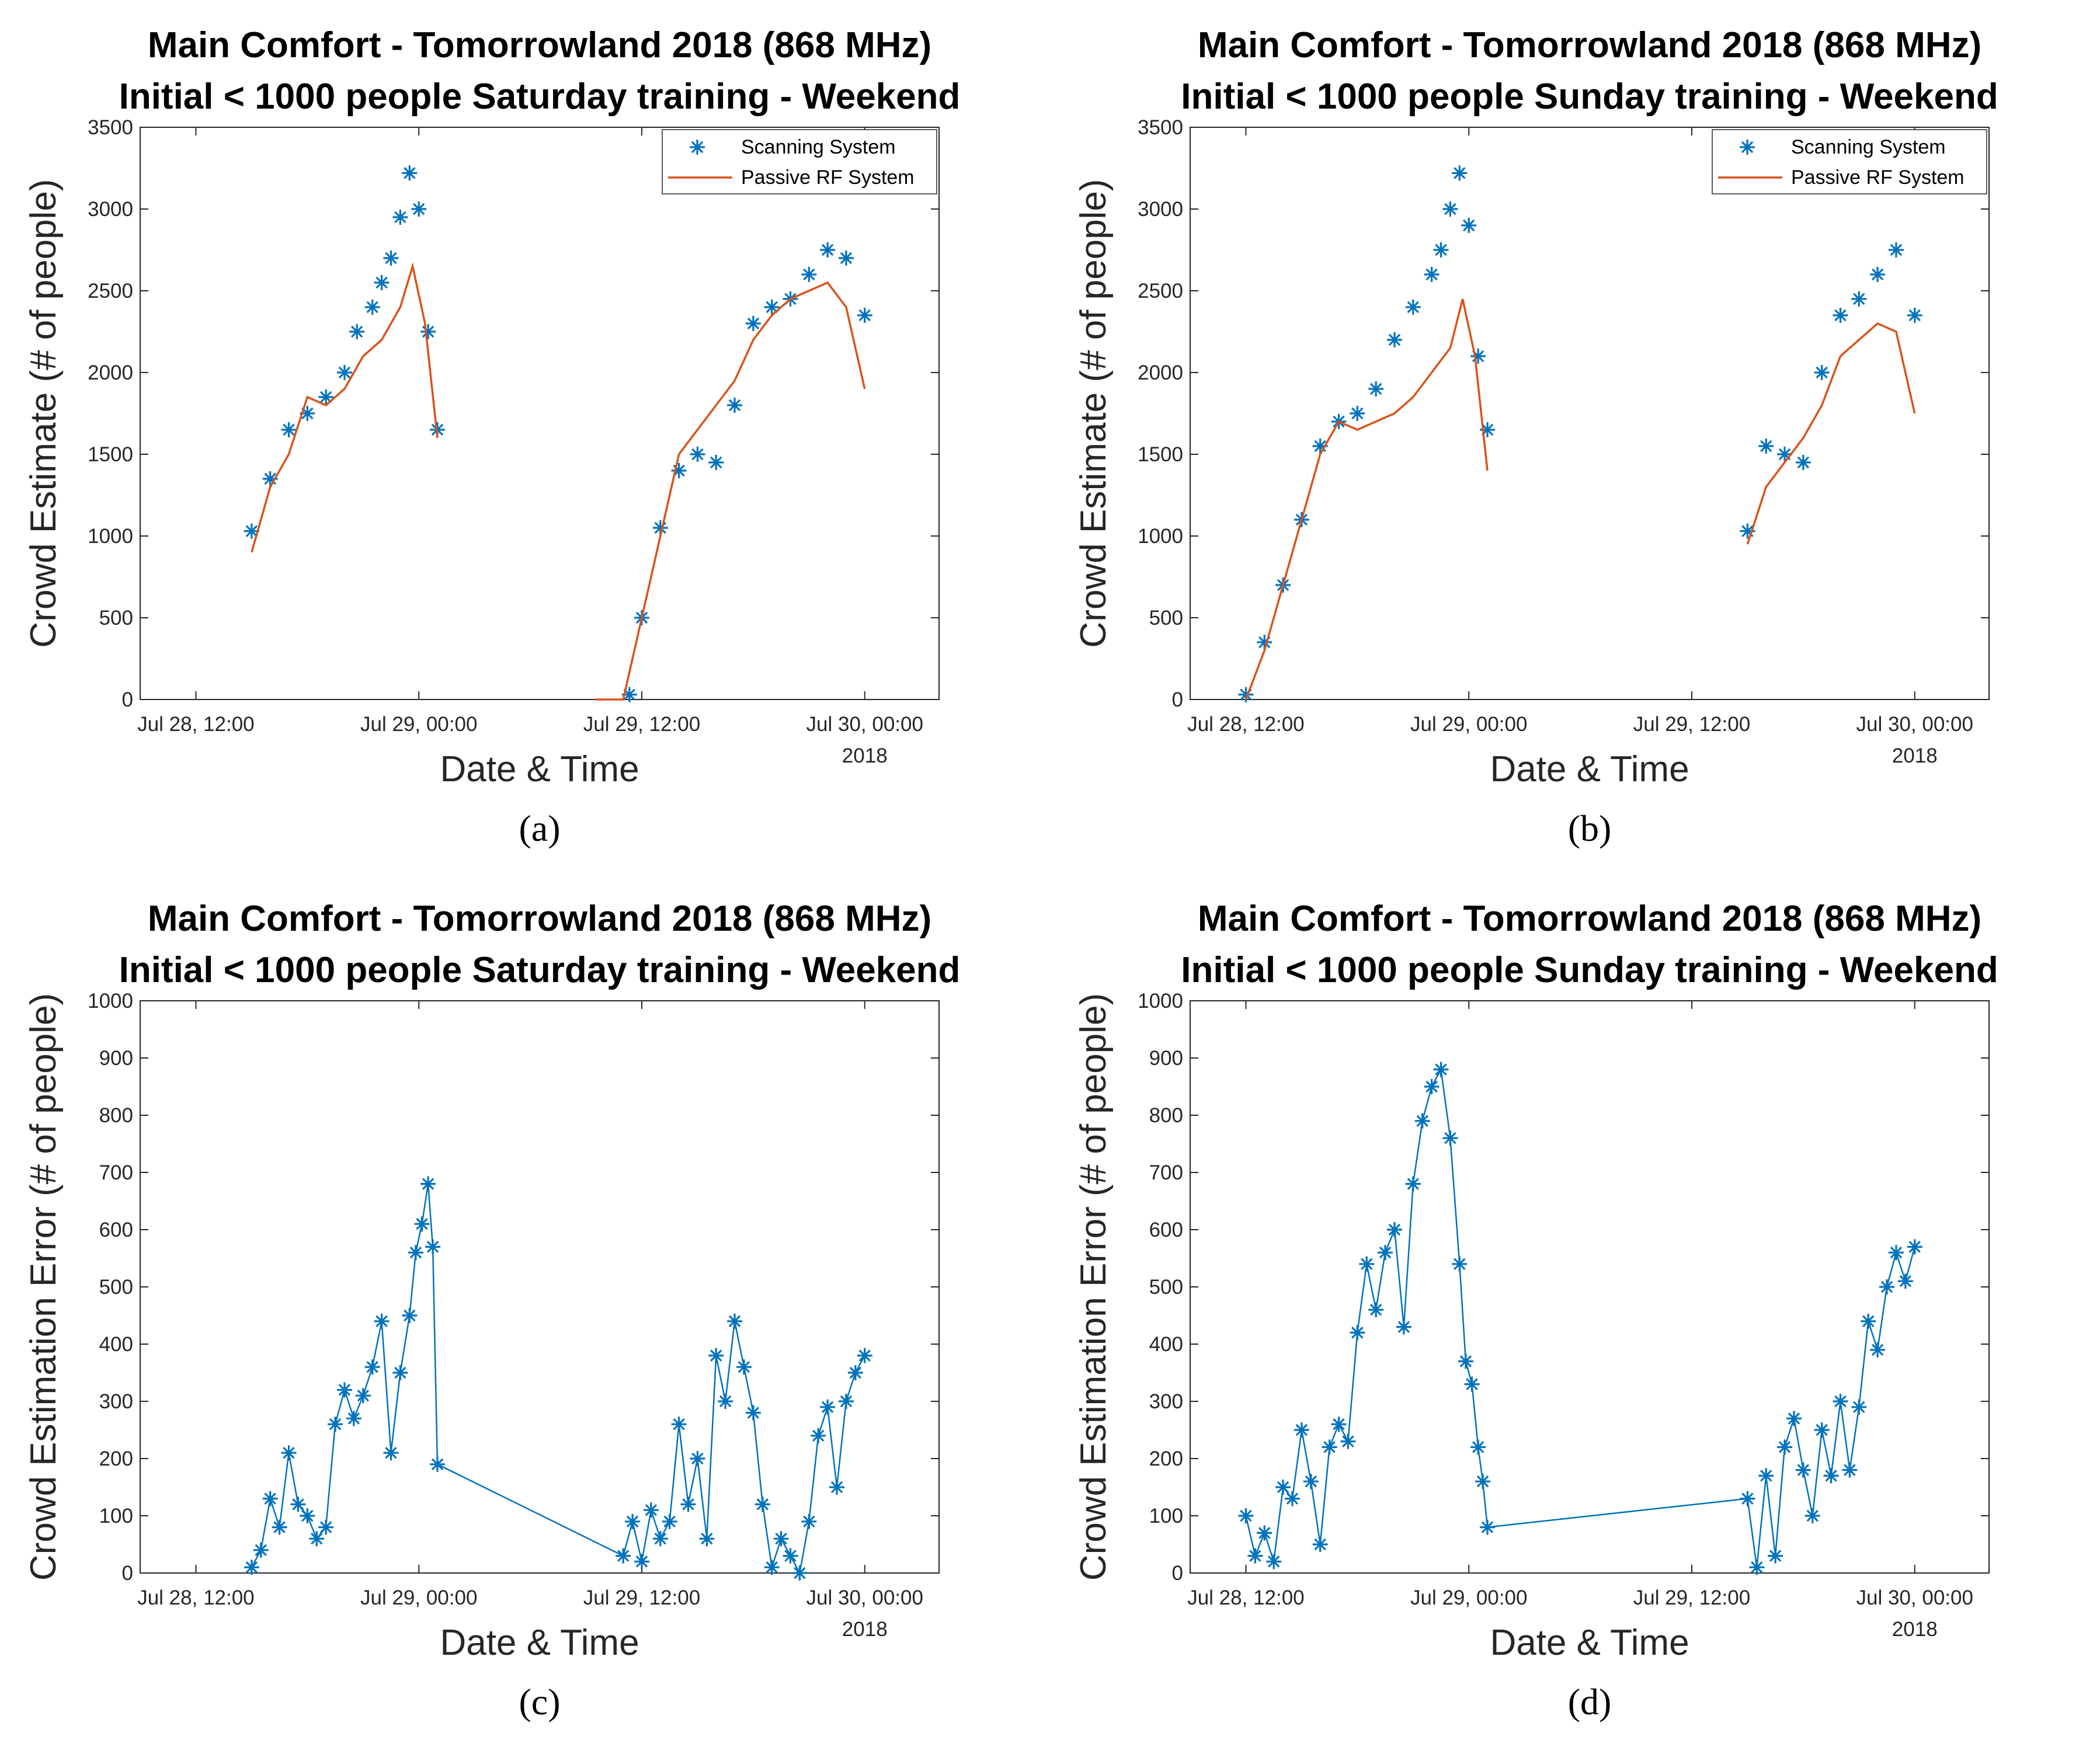 Image resolution: width=2100 pixels, height=1747 pixels. What do you see at coordinates (116, 1115) in the screenshot?
I see `y-tick-label: 800` at bounding box center [116, 1115].